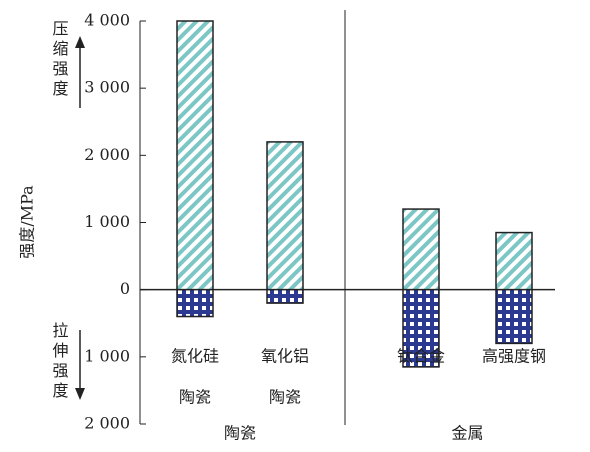 The width and height of the screenshot is (590, 452). What do you see at coordinates (514, 356) in the screenshot?
I see `x-tick-label: 高强度钢` at bounding box center [514, 356].